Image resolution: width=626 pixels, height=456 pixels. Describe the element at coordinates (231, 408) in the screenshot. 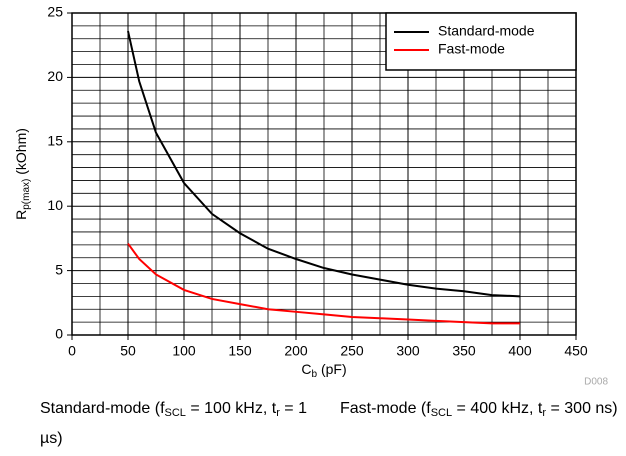

I see `caption-text: = 100 kHz, t` at that location.